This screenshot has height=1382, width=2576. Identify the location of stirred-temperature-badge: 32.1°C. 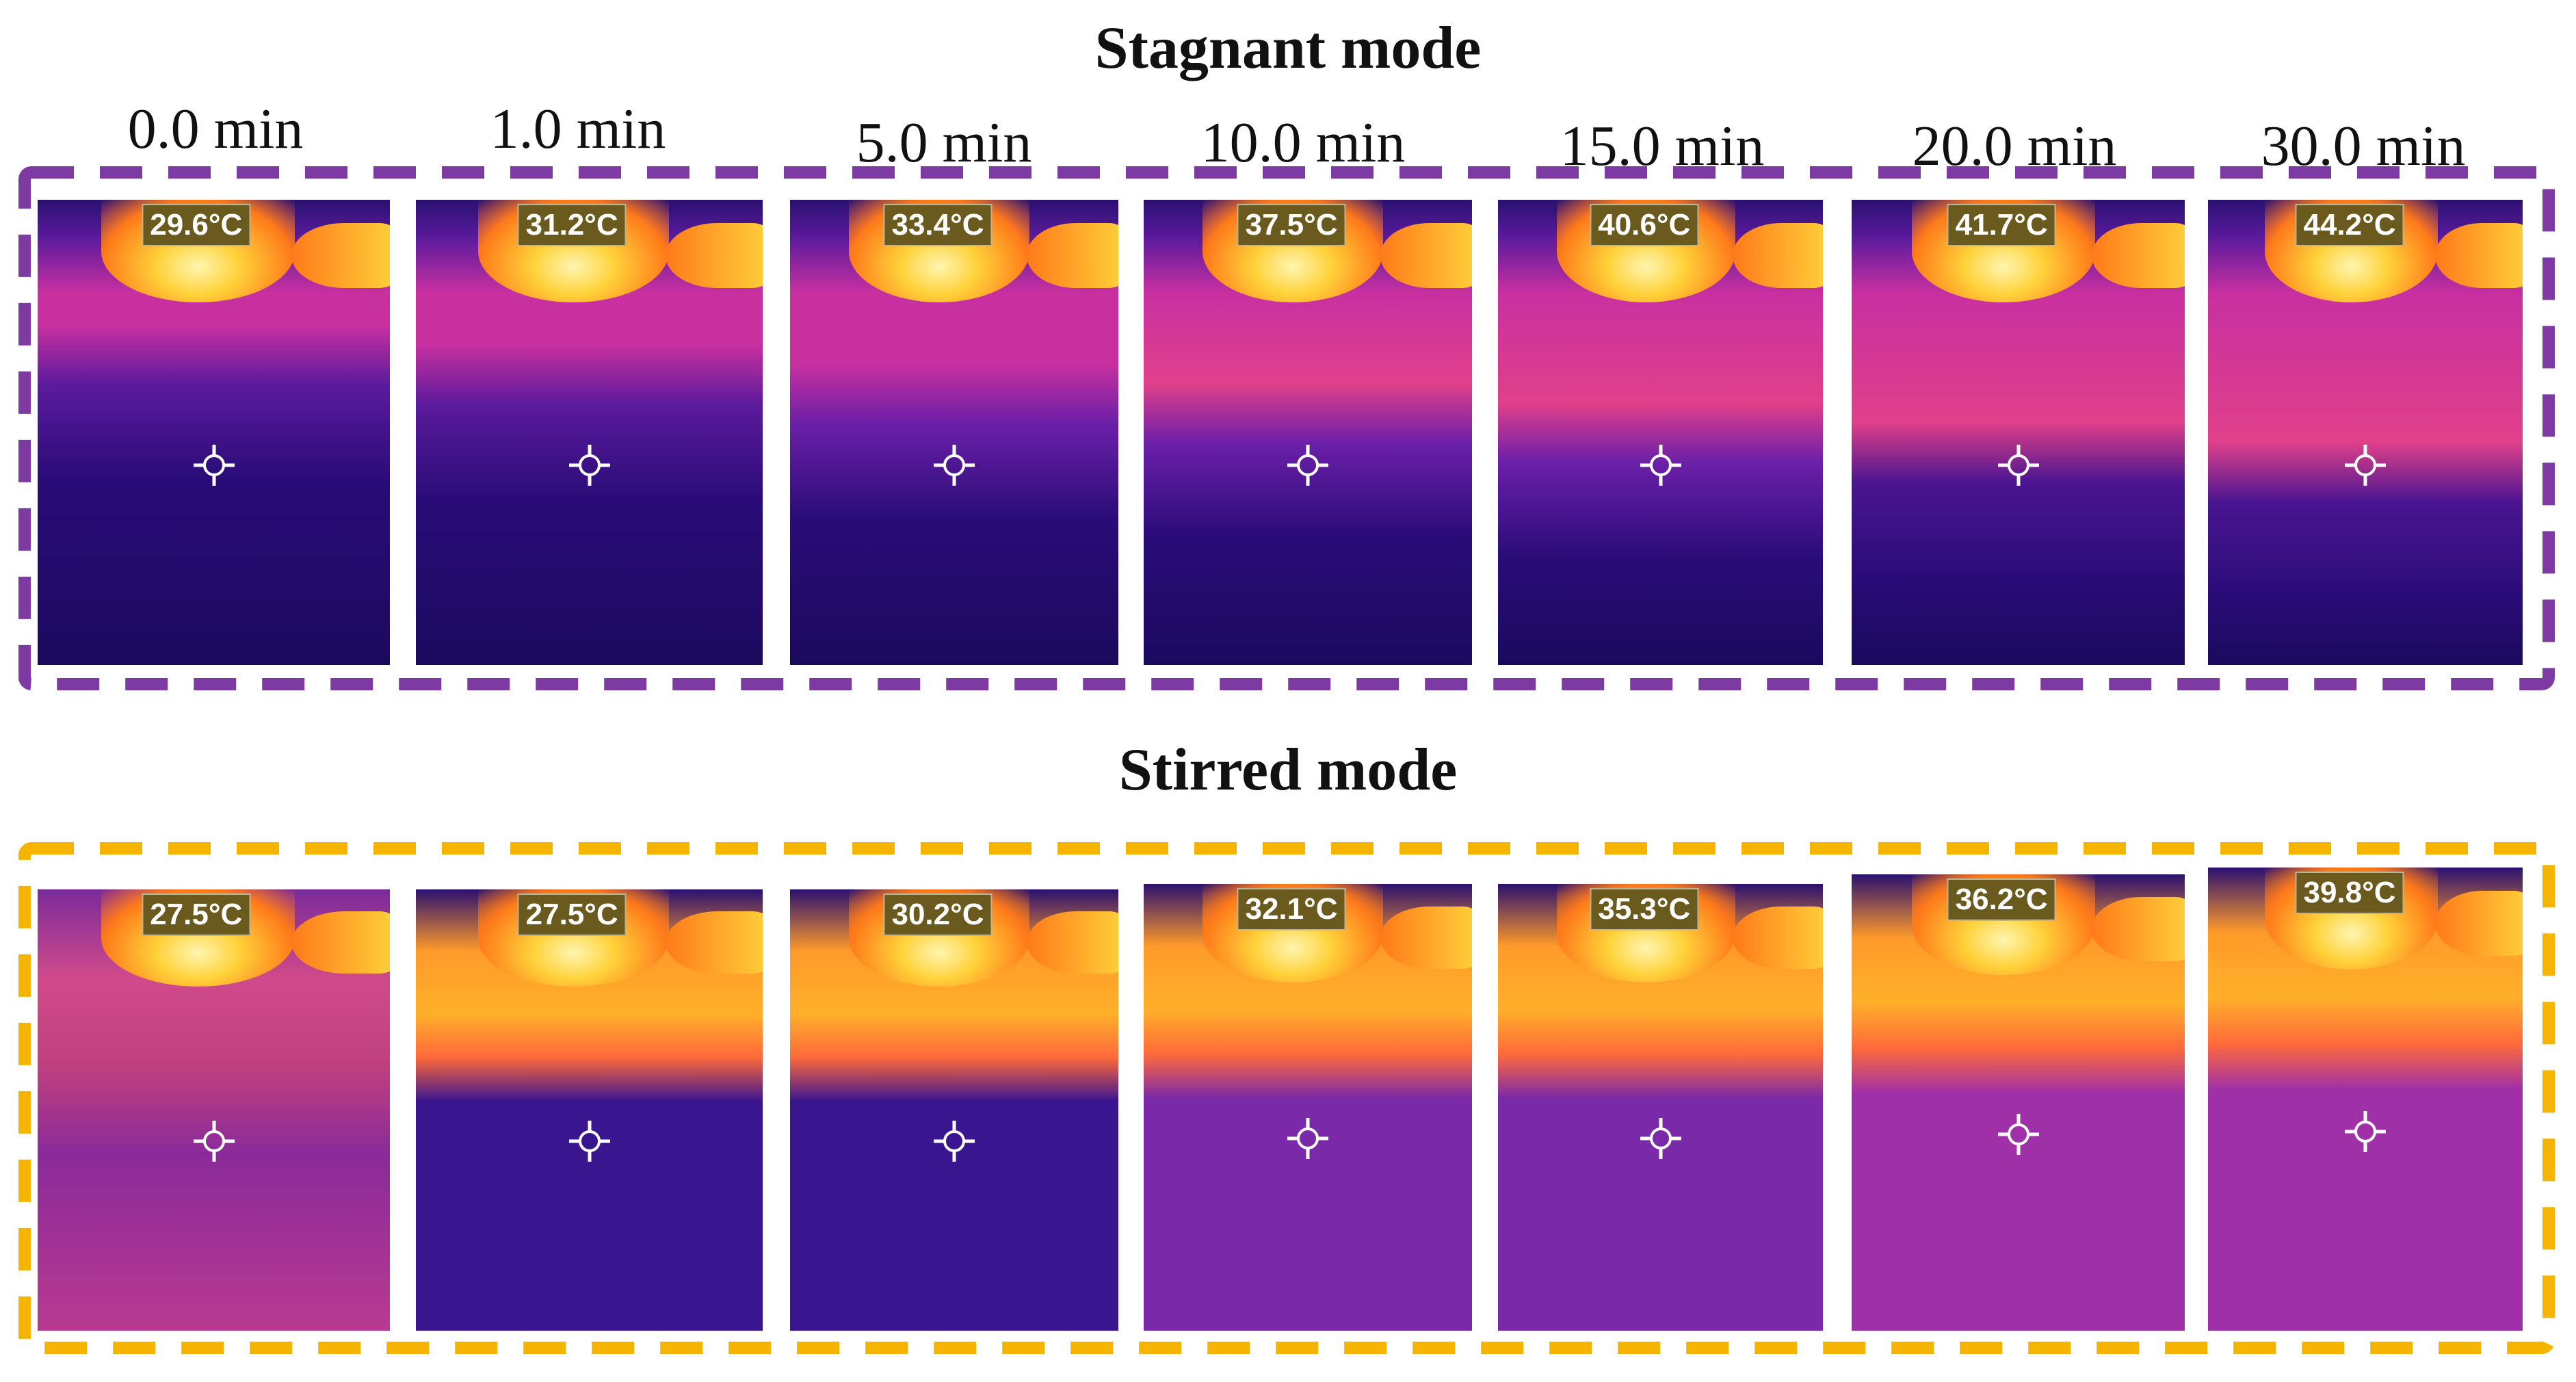
(1291, 909).